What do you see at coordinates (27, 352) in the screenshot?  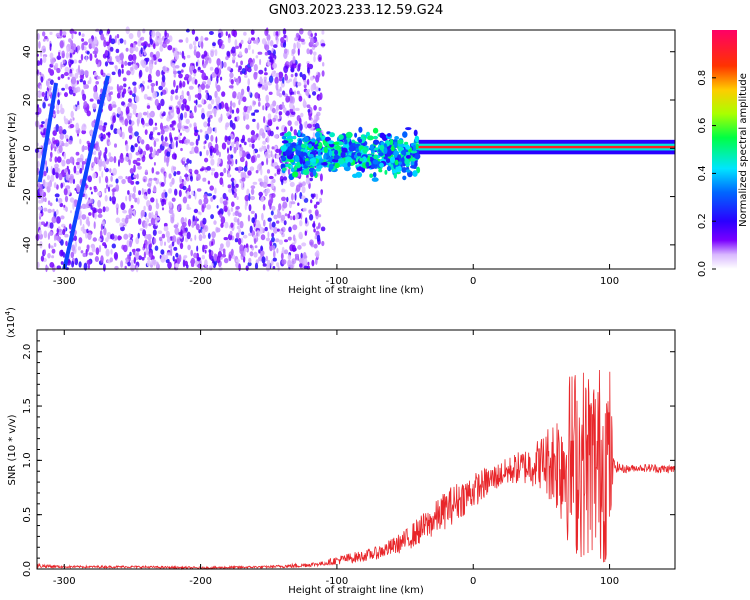 I see `bottom-y-tick-label: 2.0` at bounding box center [27, 352].